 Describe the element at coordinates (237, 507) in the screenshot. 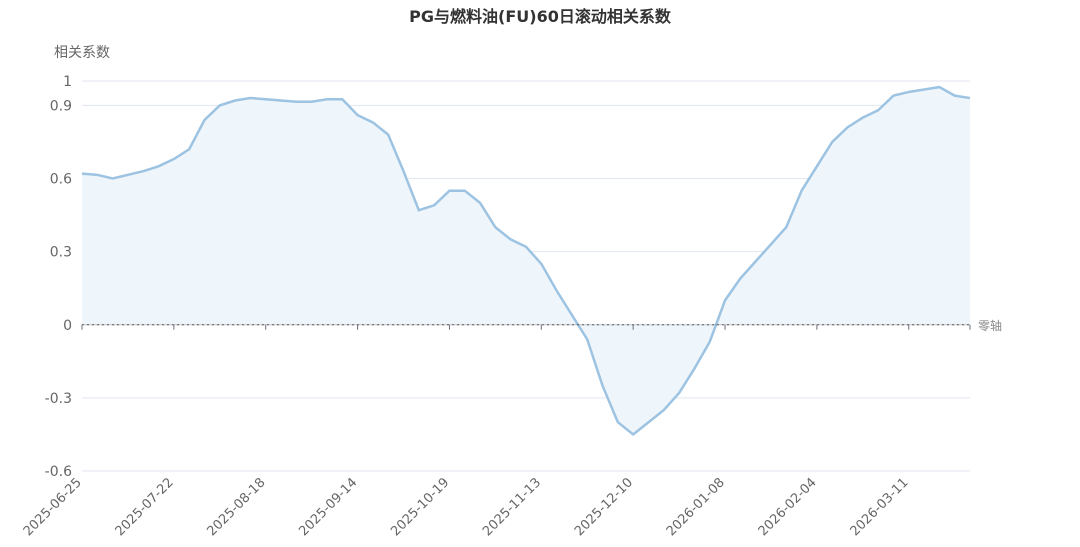

I see `x-tick-label: 2025-08-18` at that location.